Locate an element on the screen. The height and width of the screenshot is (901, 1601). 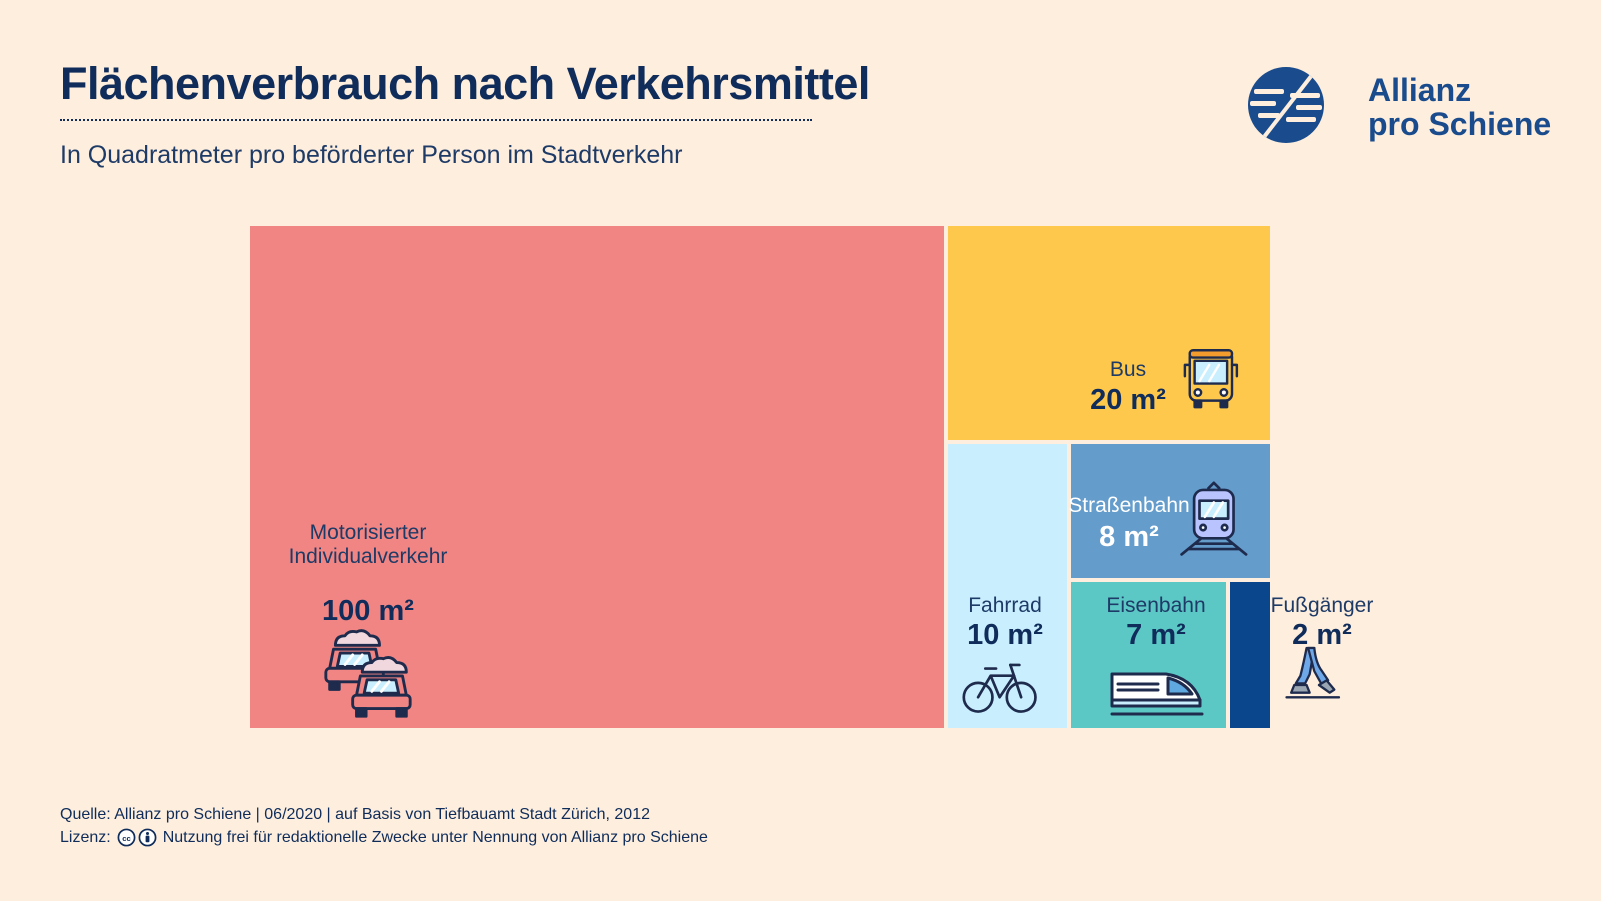
cell-value: 7 m² is located at coordinates (1156, 635).